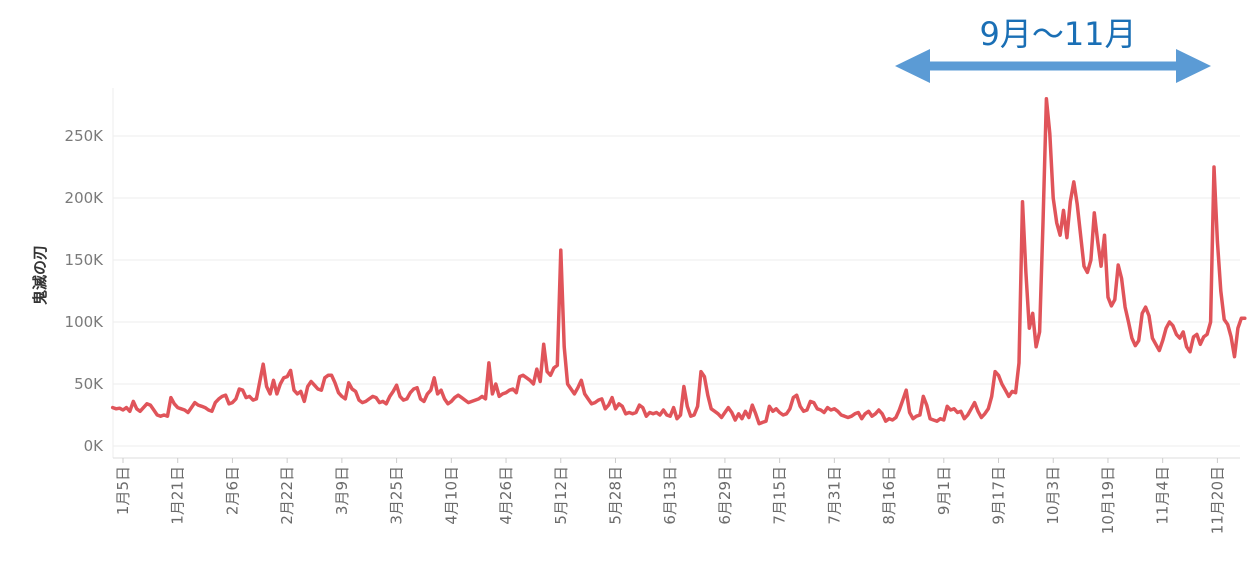  I want to click on x-tick-label: 2月22日, so click(287, 495).